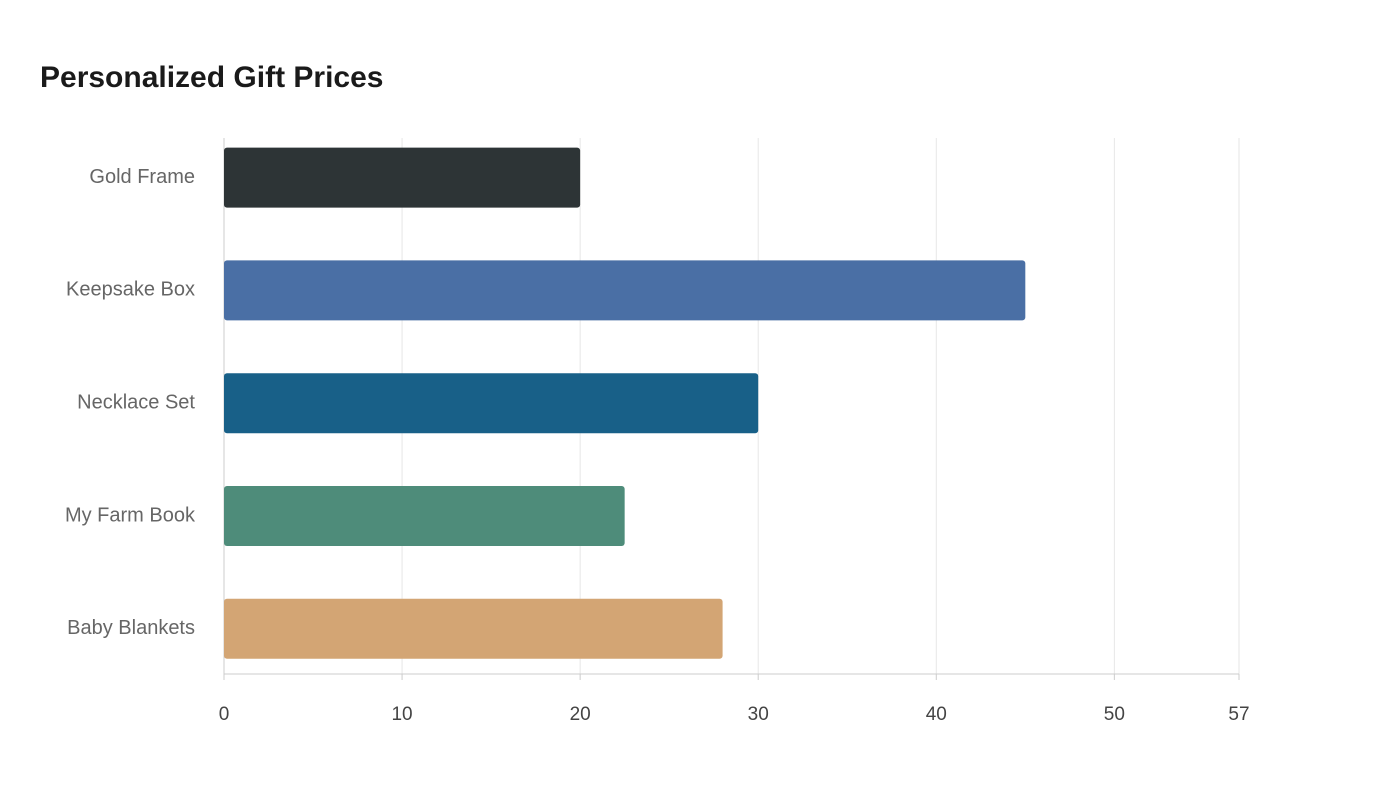 The width and height of the screenshot is (1400, 800). What do you see at coordinates (1114, 714) in the screenshot?
I see `x-tick-label: 50` at bounding box center [1114, 714].